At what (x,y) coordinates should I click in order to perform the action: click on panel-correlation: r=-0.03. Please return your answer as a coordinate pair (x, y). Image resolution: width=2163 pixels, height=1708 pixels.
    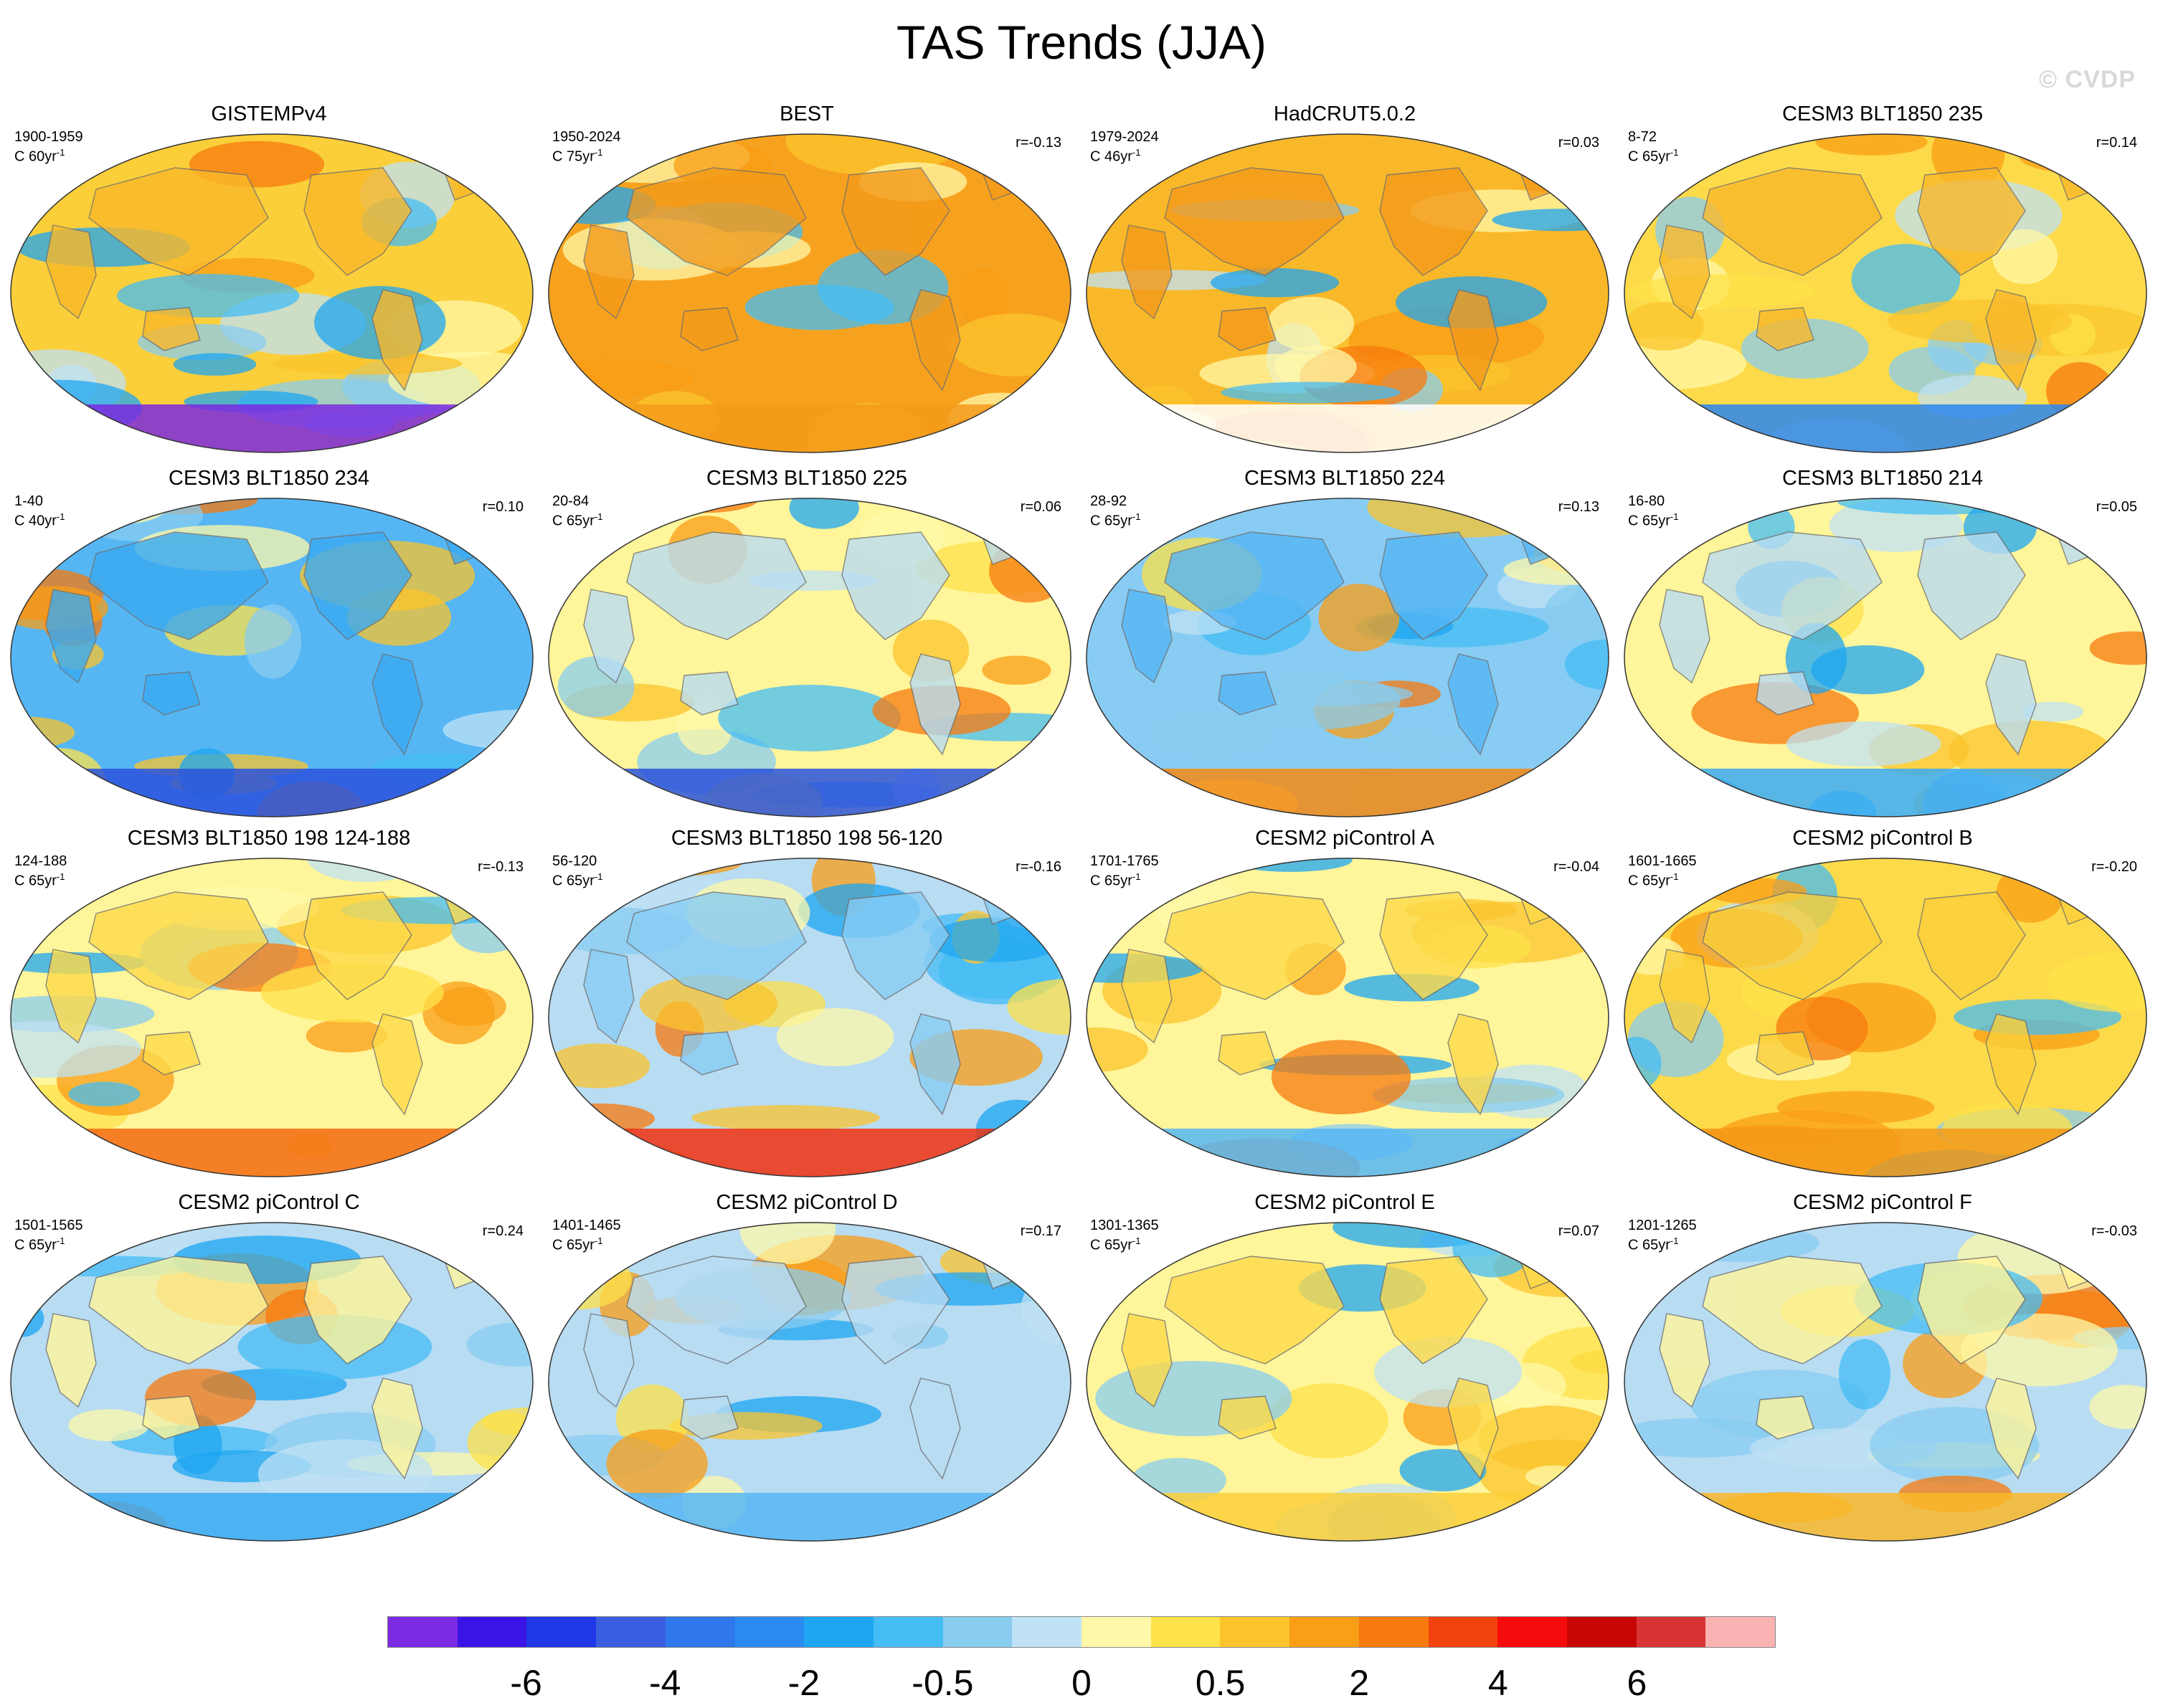
    Looking at the image, I should click on (2114, 1231).